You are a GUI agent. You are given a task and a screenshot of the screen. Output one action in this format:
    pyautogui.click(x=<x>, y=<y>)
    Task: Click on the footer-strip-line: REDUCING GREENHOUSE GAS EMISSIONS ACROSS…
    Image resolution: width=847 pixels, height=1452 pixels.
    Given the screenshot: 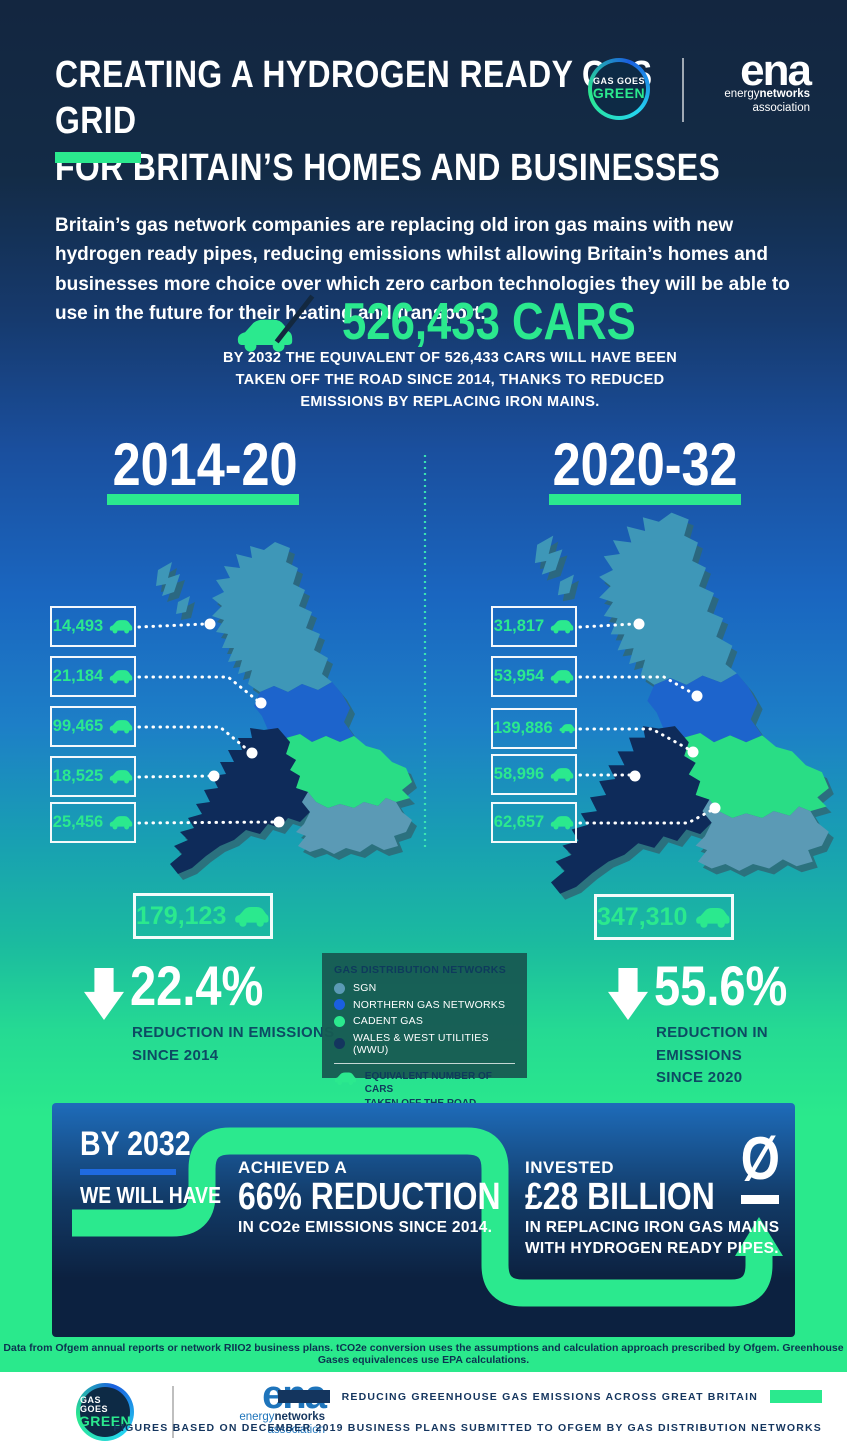 What is the action you would take?
    pyautogui.click(x=542, y=1396)
    